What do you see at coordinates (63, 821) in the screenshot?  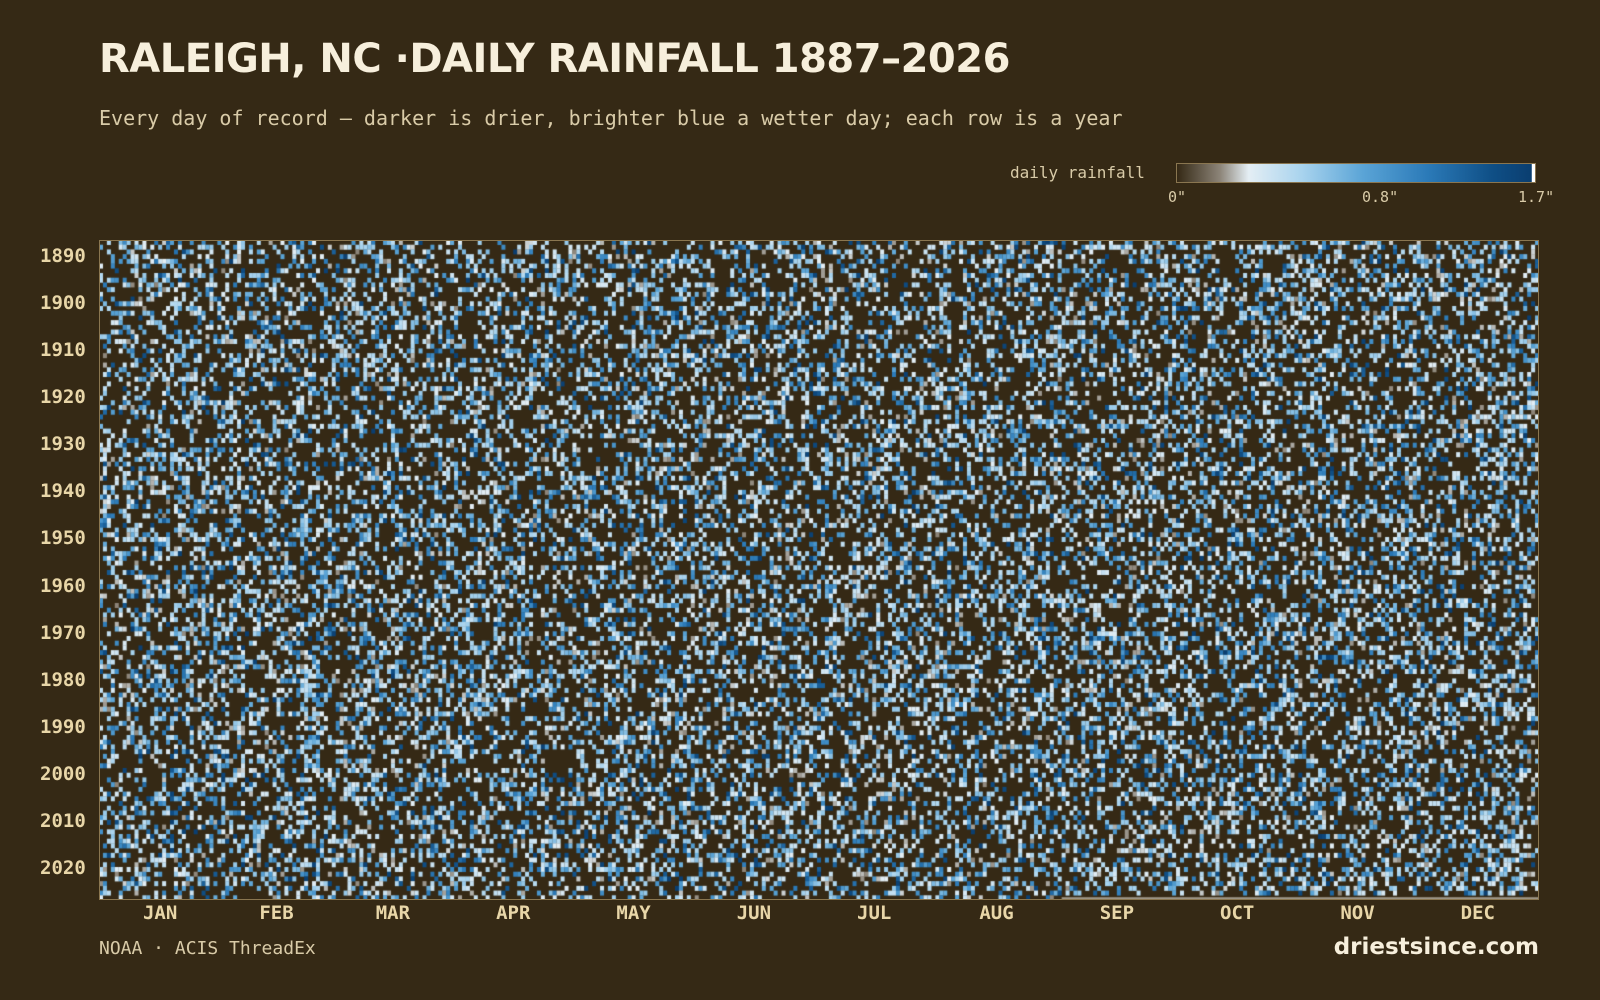 I see `y-tick-2010: 2010` at bounding box center [63, 821].